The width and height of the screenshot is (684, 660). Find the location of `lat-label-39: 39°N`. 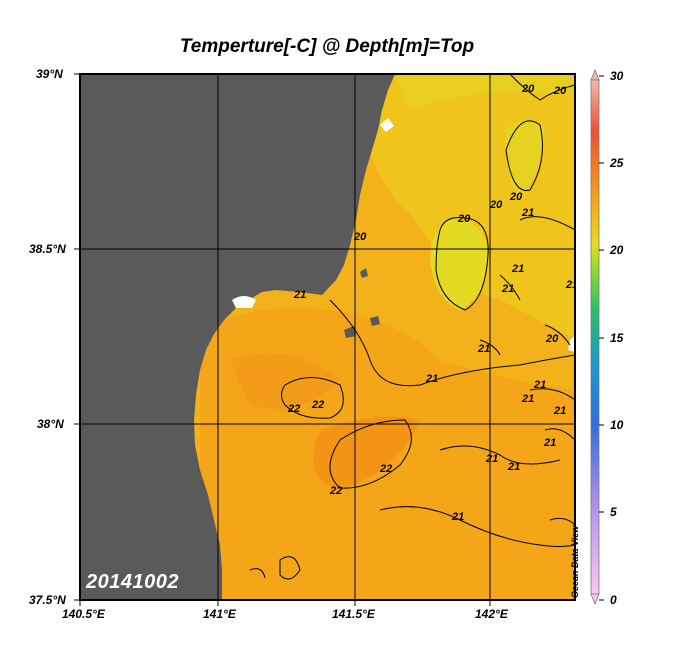

lat-label-39: 39°N is located at coordinates (49, 74).